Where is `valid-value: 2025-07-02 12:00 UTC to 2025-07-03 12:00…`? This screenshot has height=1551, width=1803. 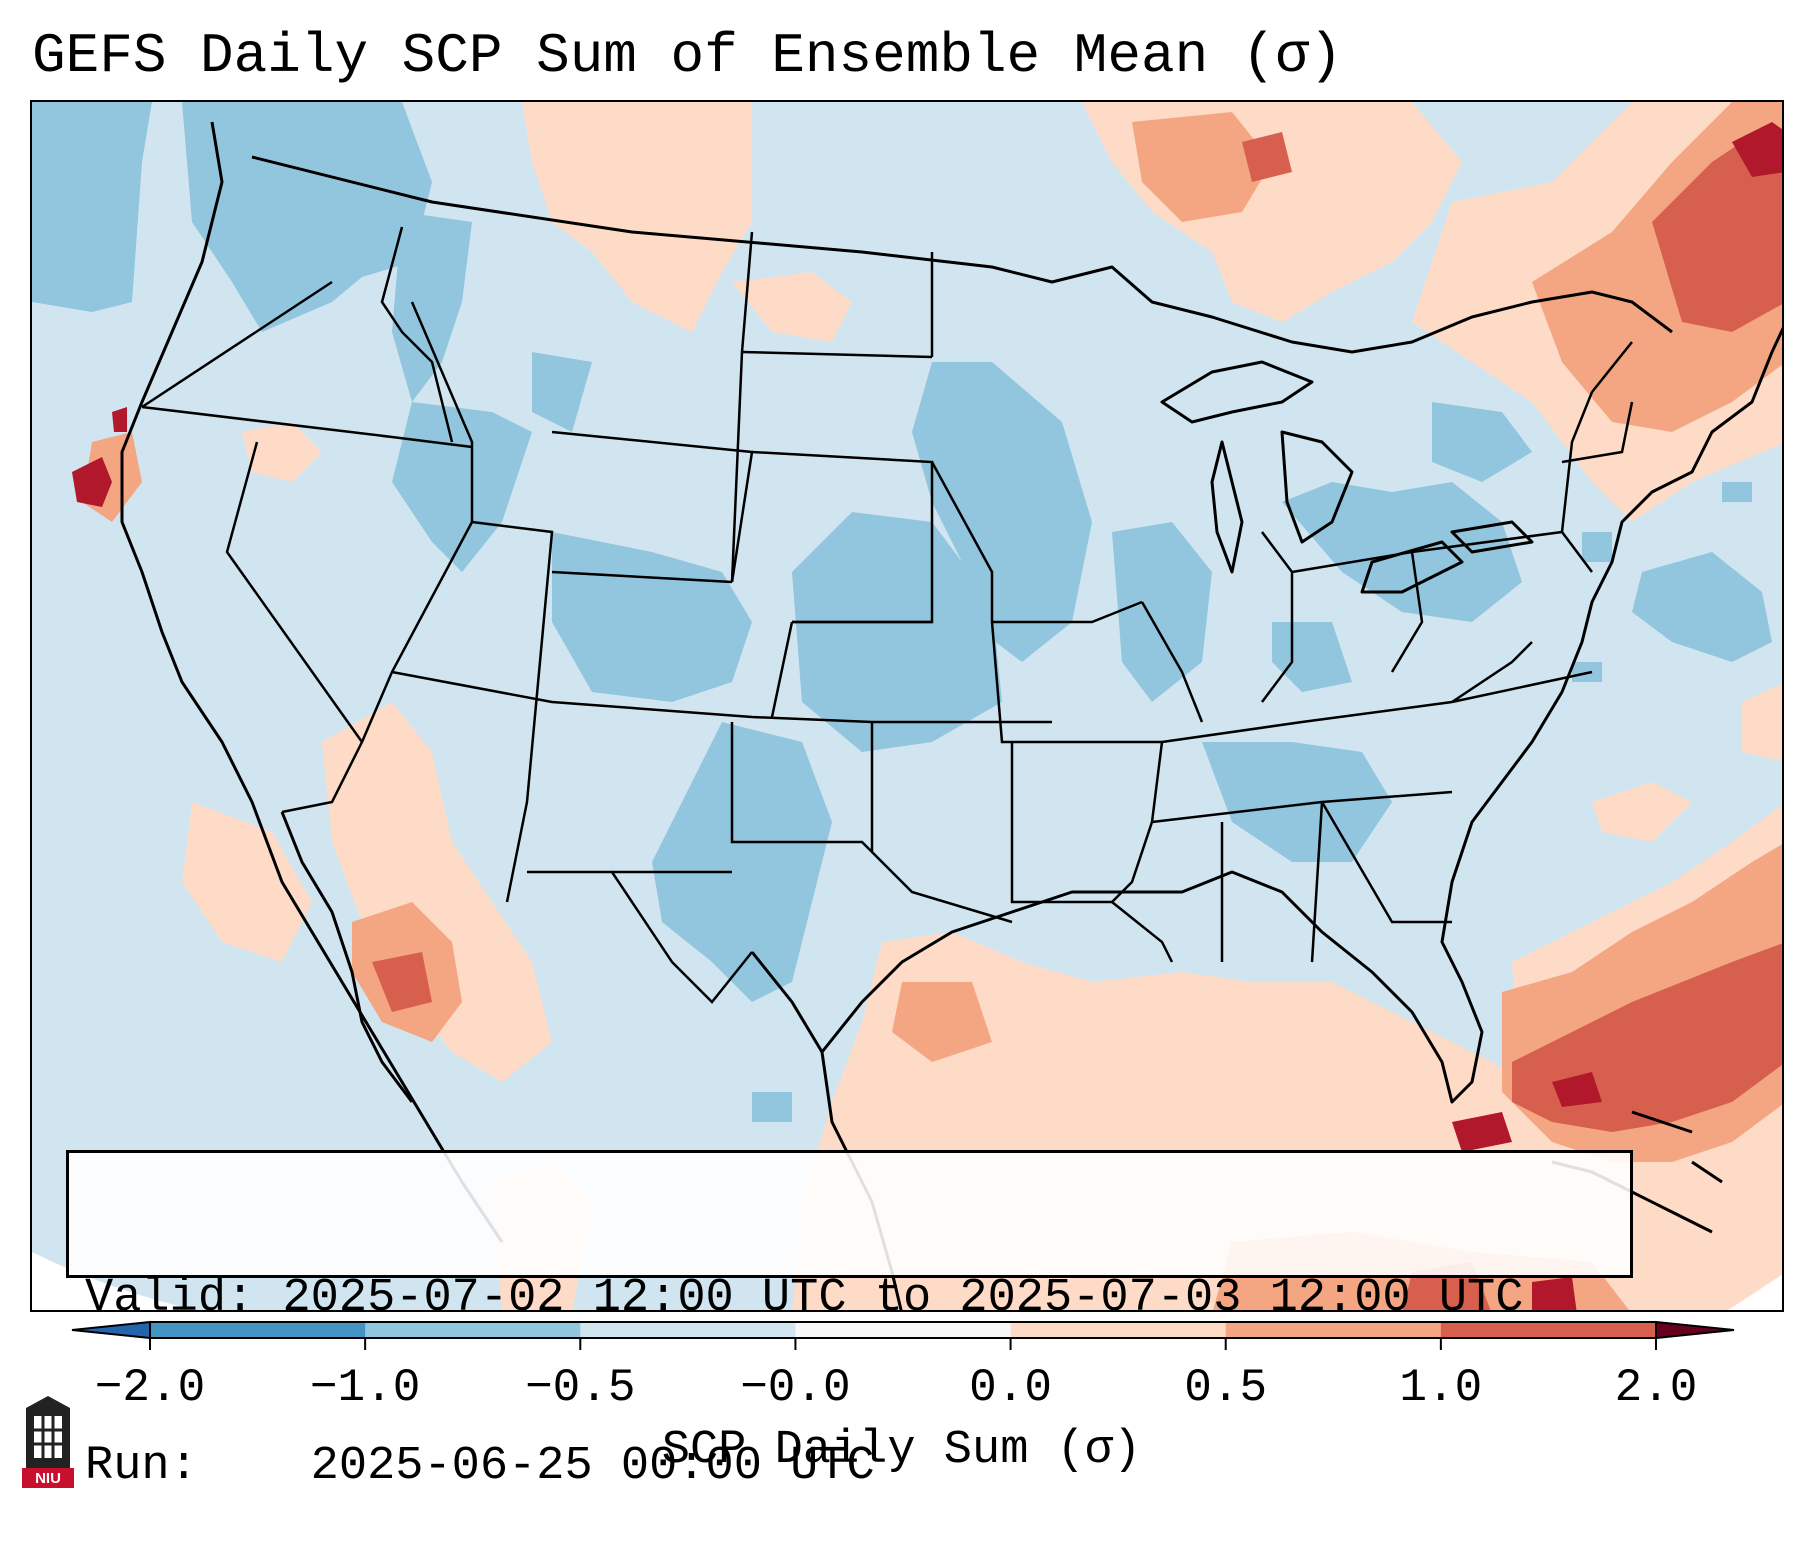
valid-value: 2025-07-02 12:00 UTC to 2025-07-03 12:00… is located at coordinates (903, 1298).